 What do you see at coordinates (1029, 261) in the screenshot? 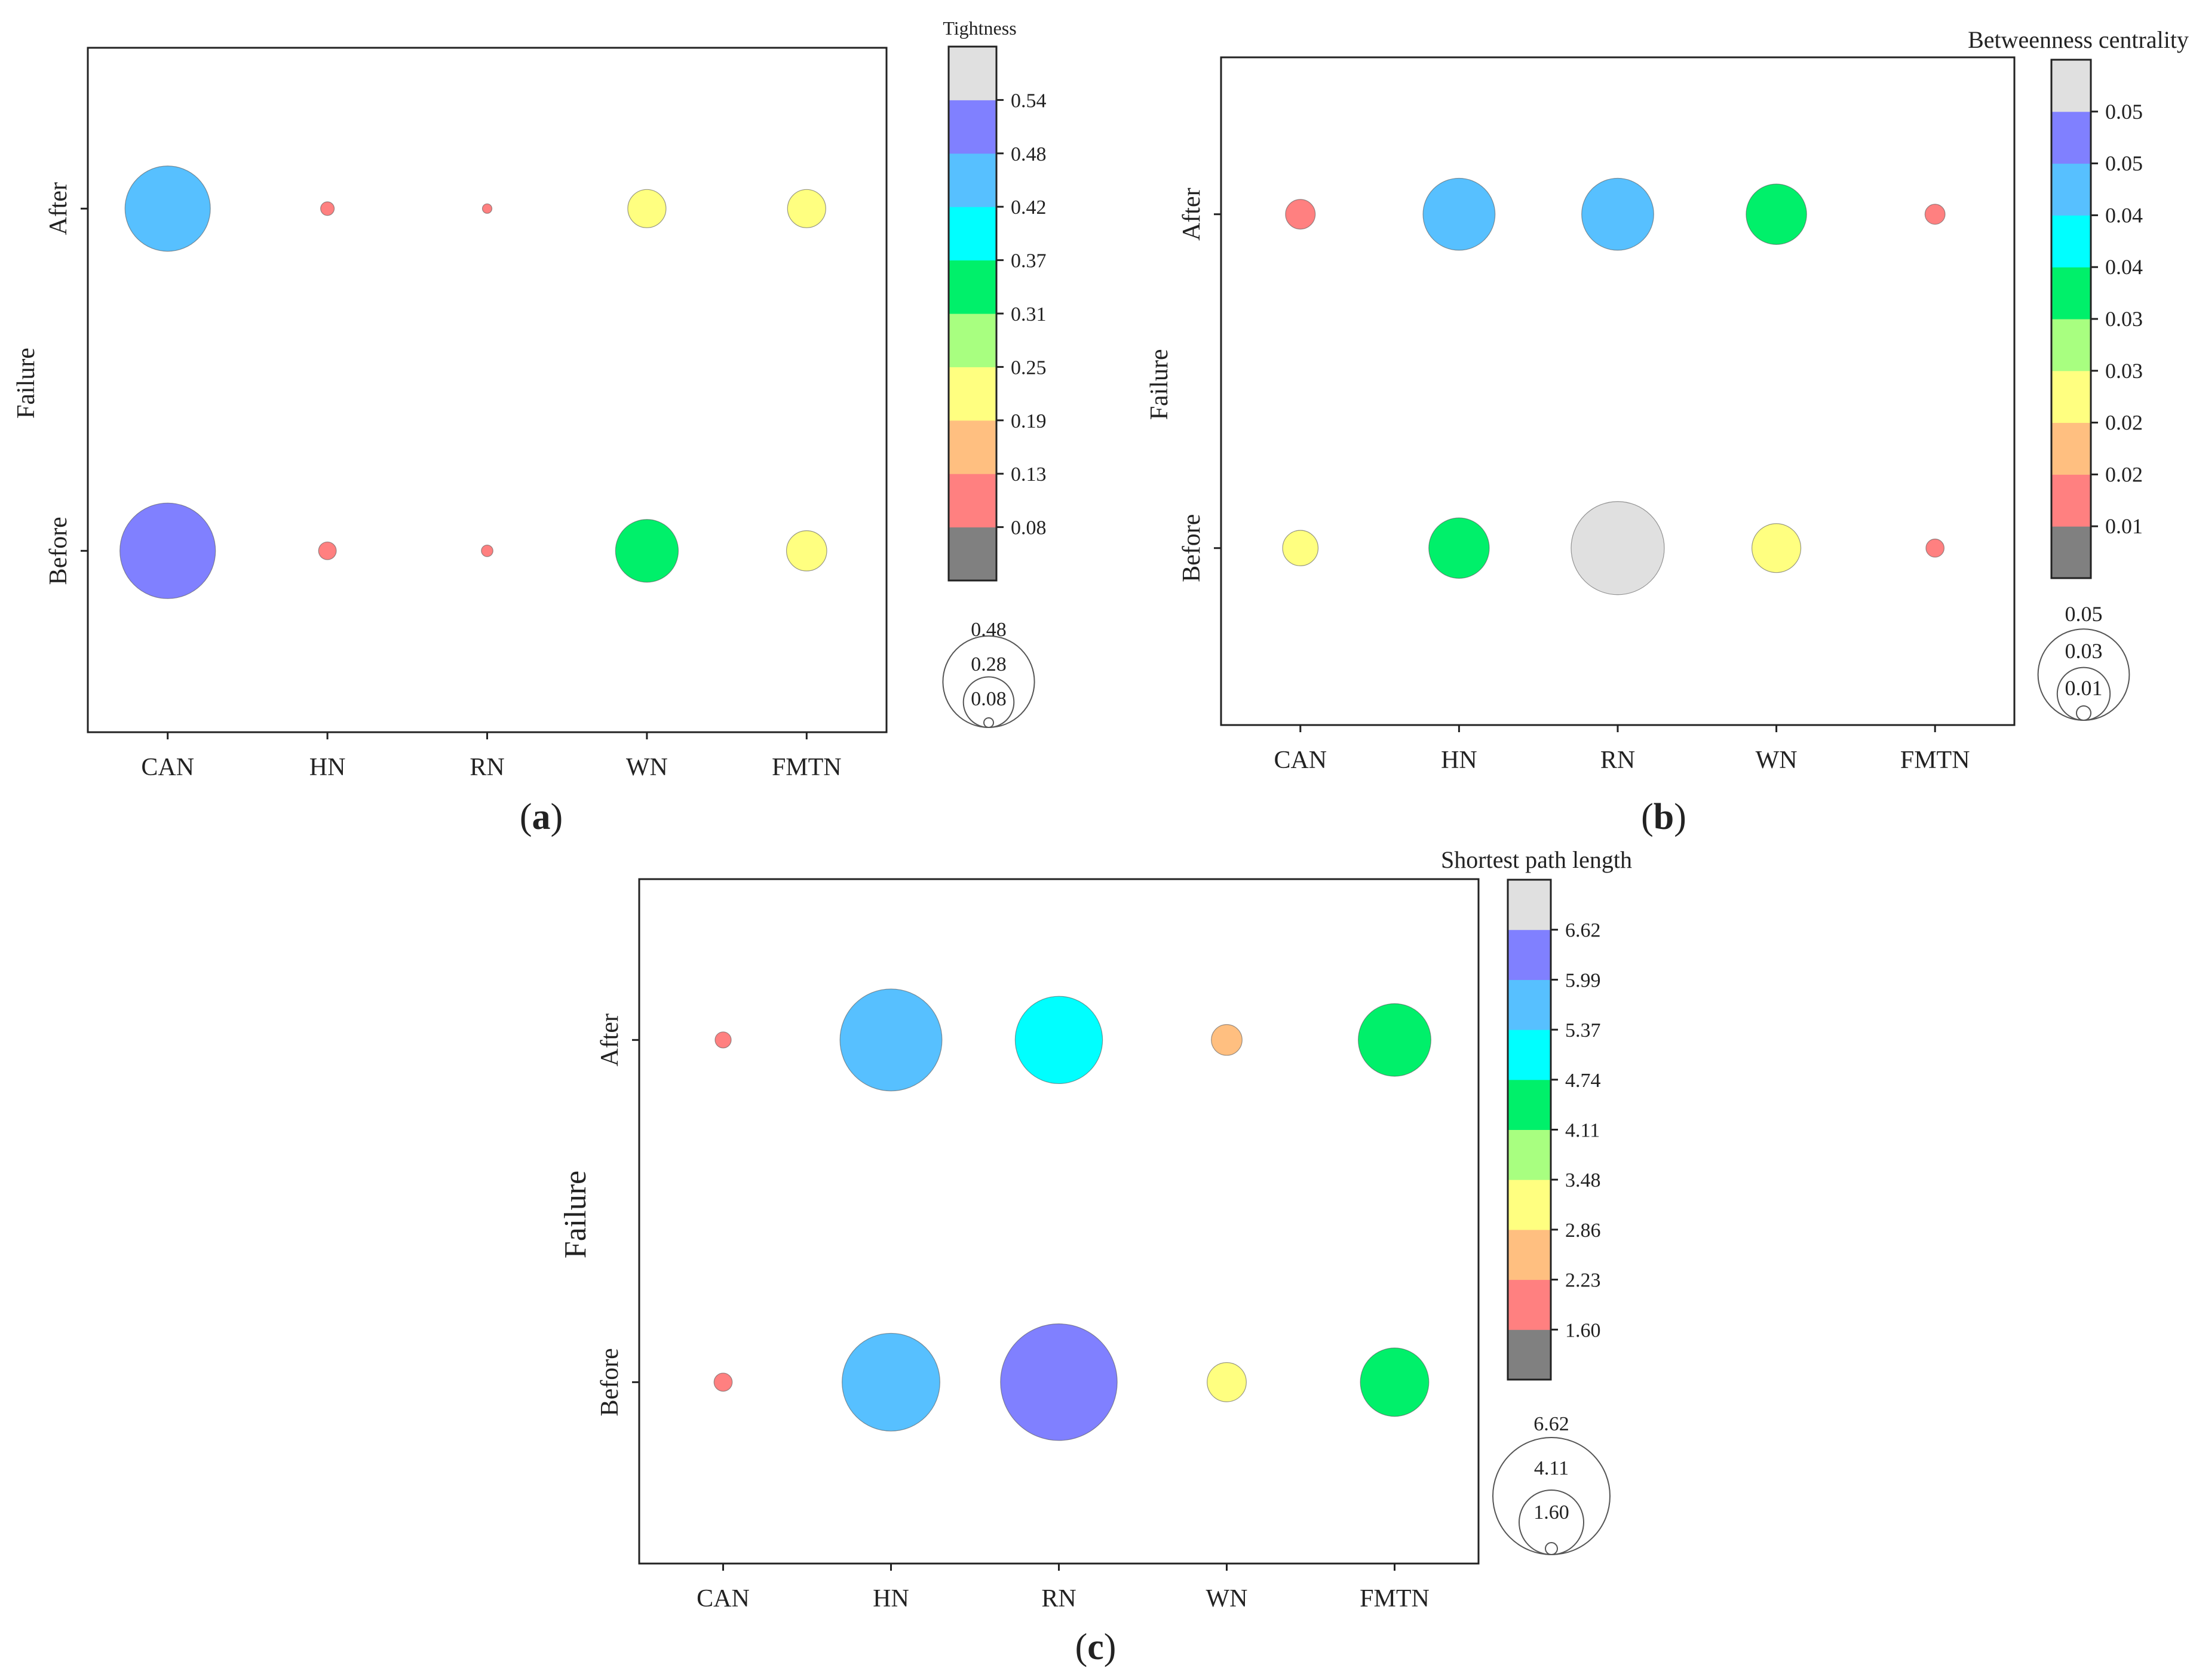
I see `colorbar-tick-label: 0.37` at bounding box center [1029, 261].